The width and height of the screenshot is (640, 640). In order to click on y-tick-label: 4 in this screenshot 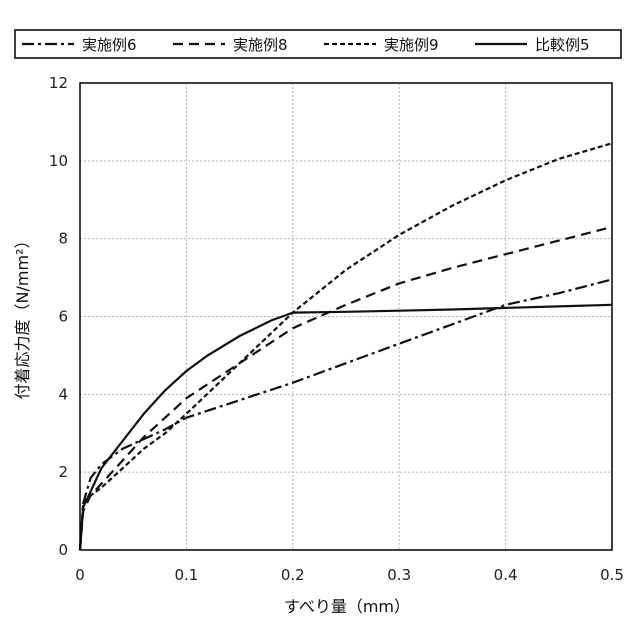, I will do `click(63, 394)`.